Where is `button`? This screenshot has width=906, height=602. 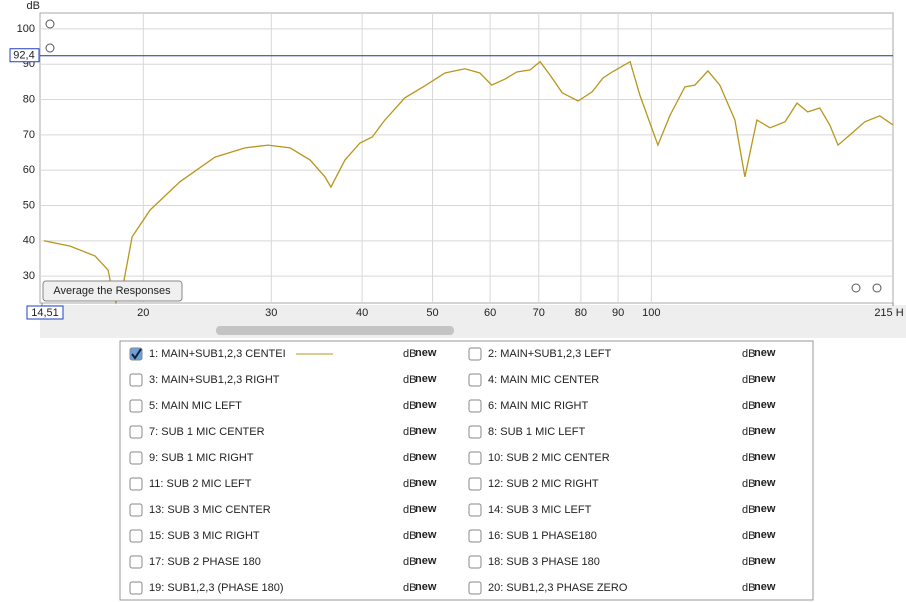
button is located at coordinates (112, 291).